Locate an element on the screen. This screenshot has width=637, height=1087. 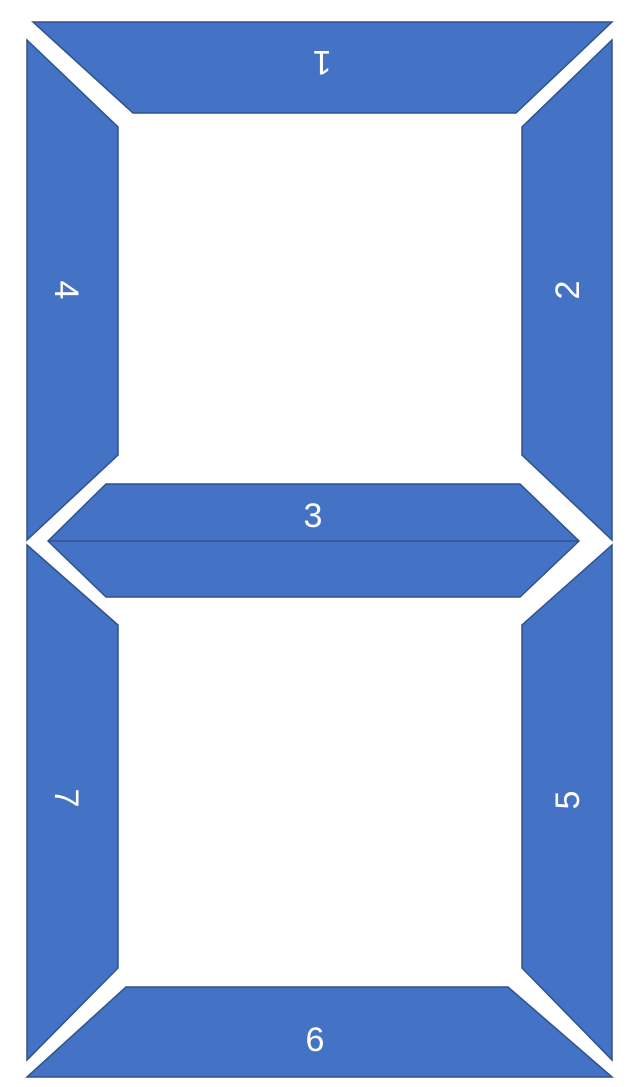
segment-1-label: 1 is located at coordinates (322, 62).